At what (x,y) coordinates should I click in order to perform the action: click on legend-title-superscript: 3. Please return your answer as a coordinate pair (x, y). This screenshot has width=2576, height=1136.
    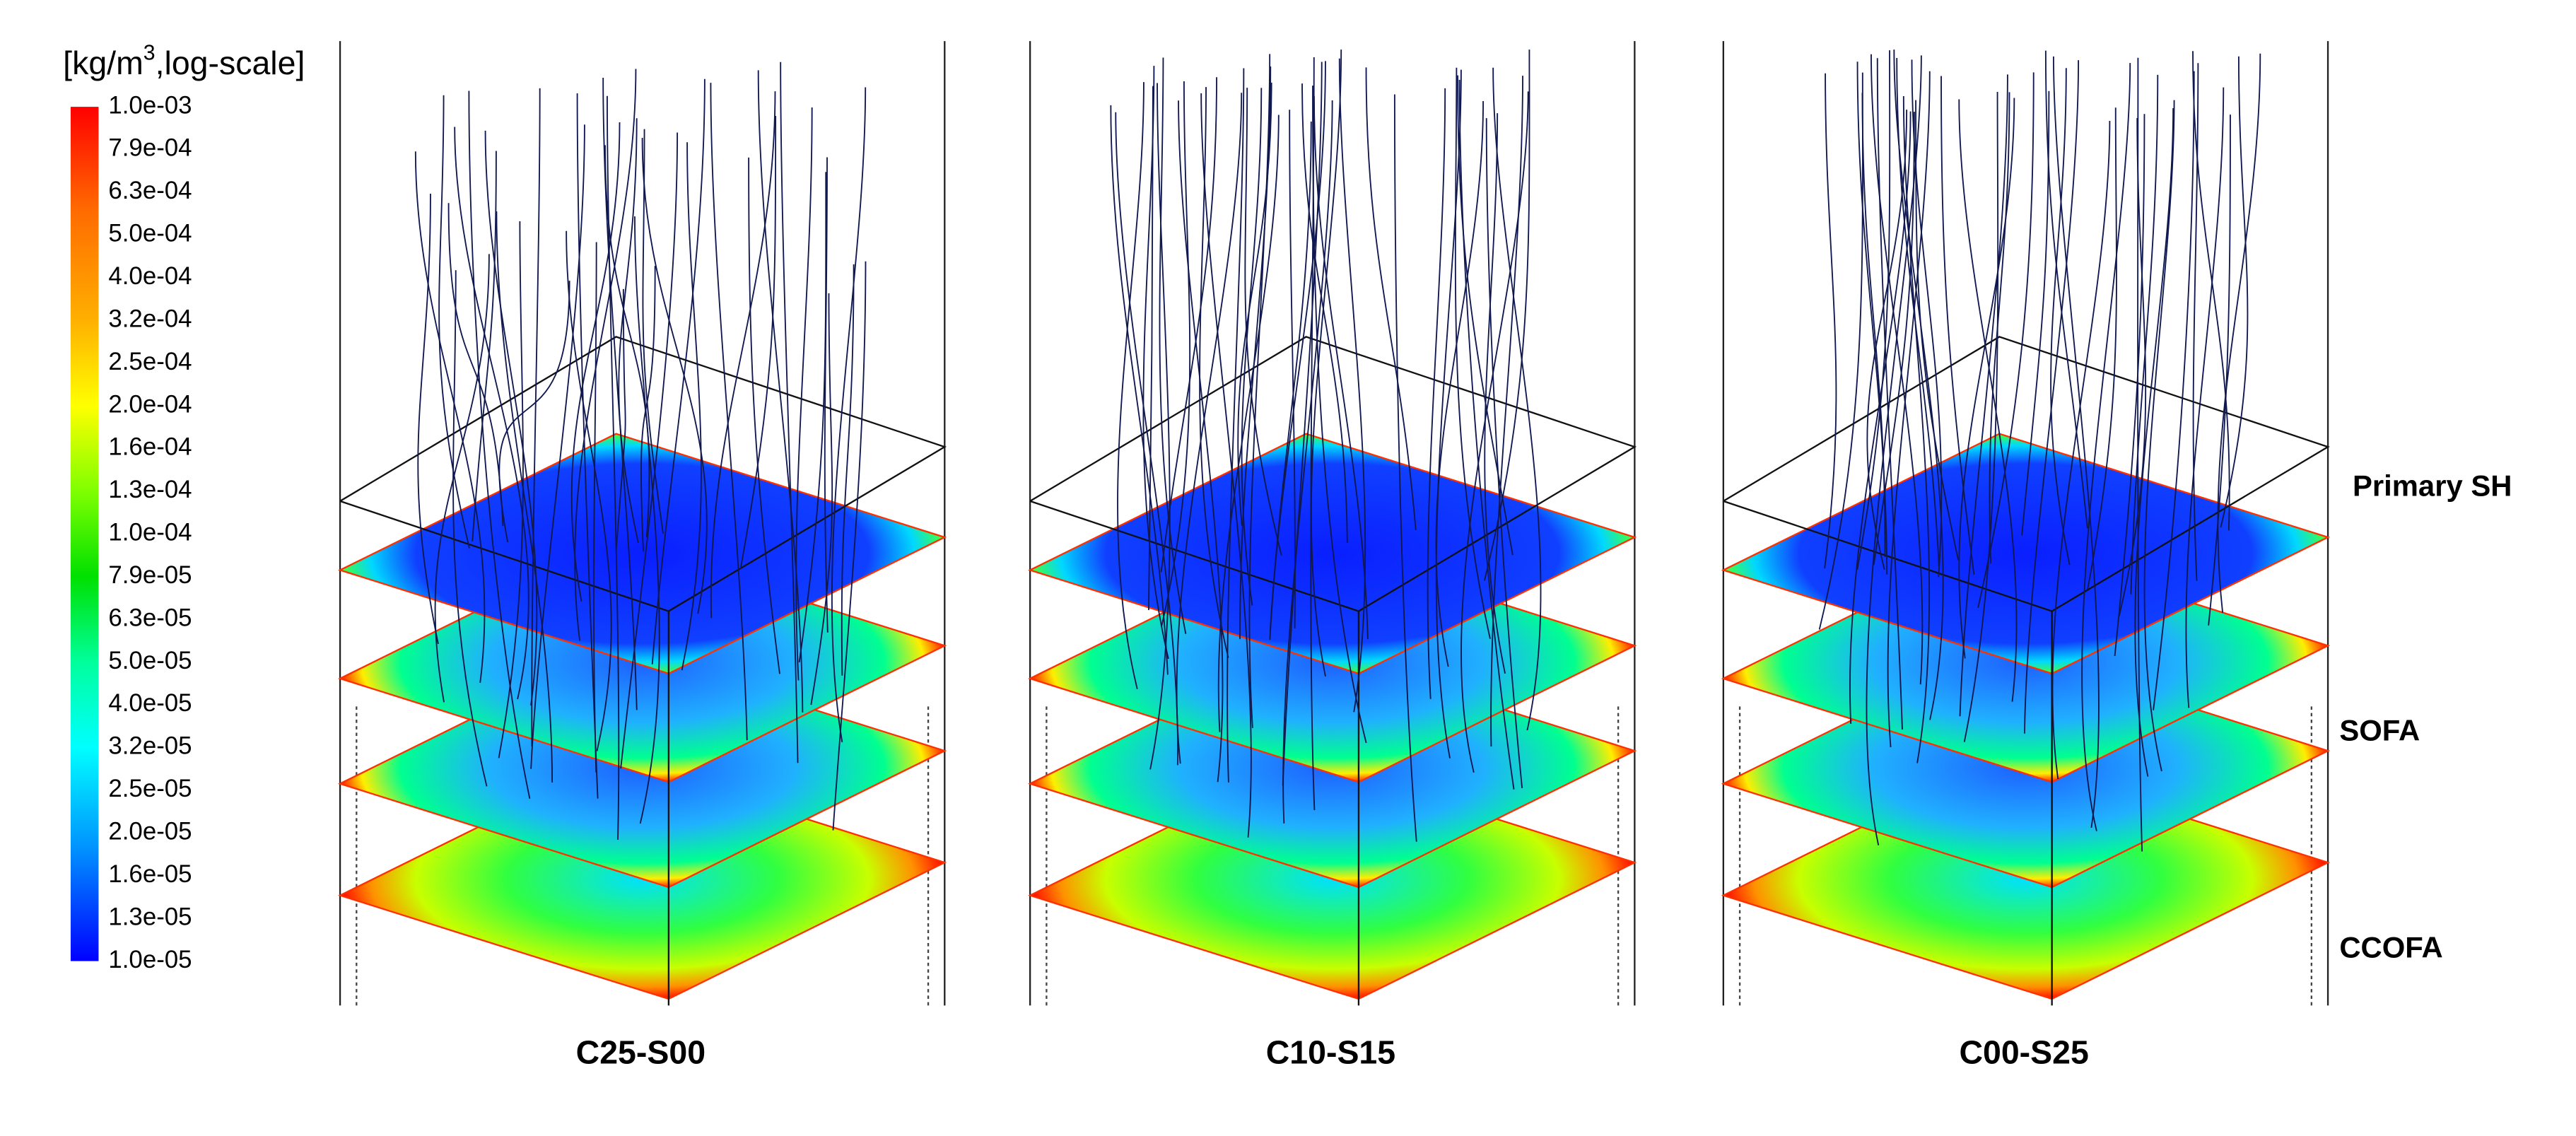
    Looking at the image, I should click on (150, 53).